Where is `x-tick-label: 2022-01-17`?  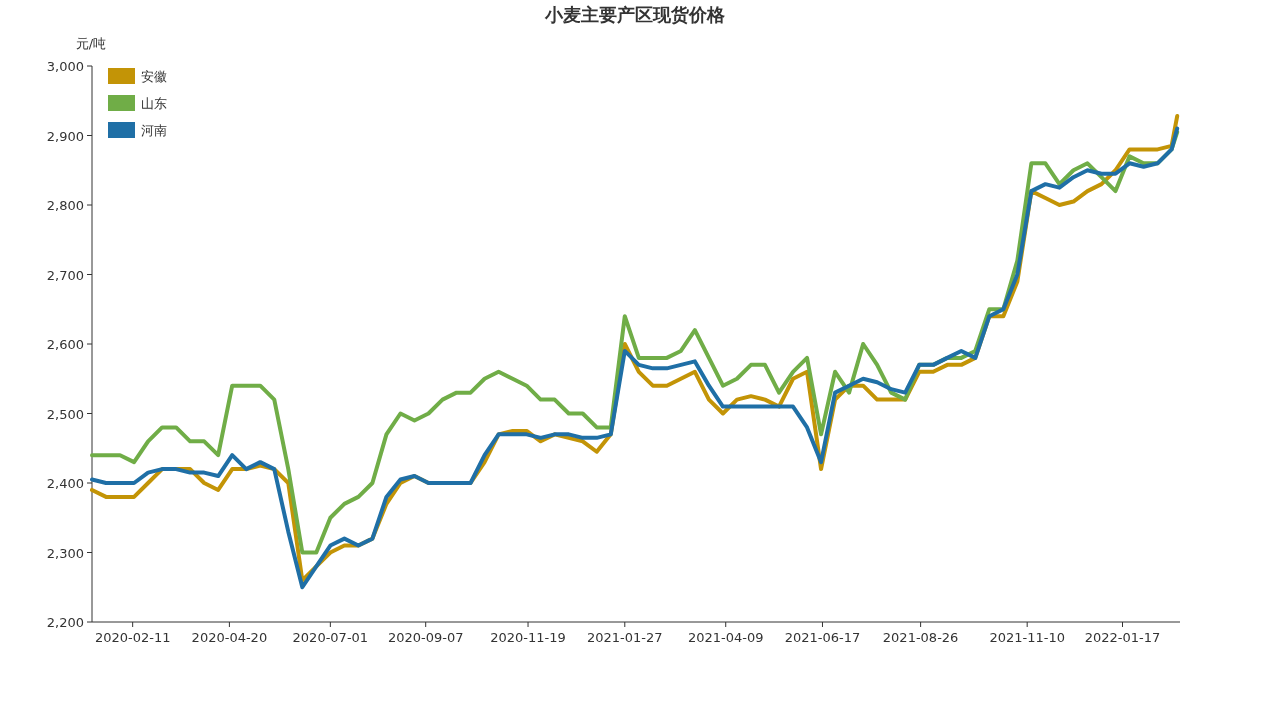
x-tick-label: 2022-01-17 is located at coordinates (1122, 637).